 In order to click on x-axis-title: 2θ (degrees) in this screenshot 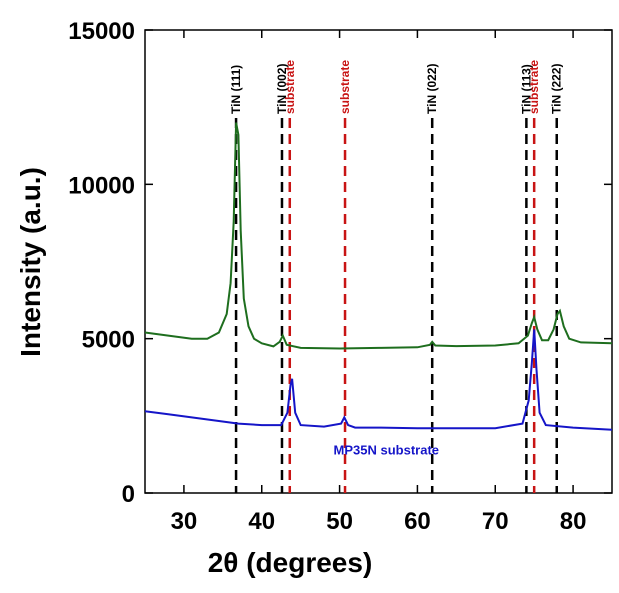, I will do `click(290, 562)`.